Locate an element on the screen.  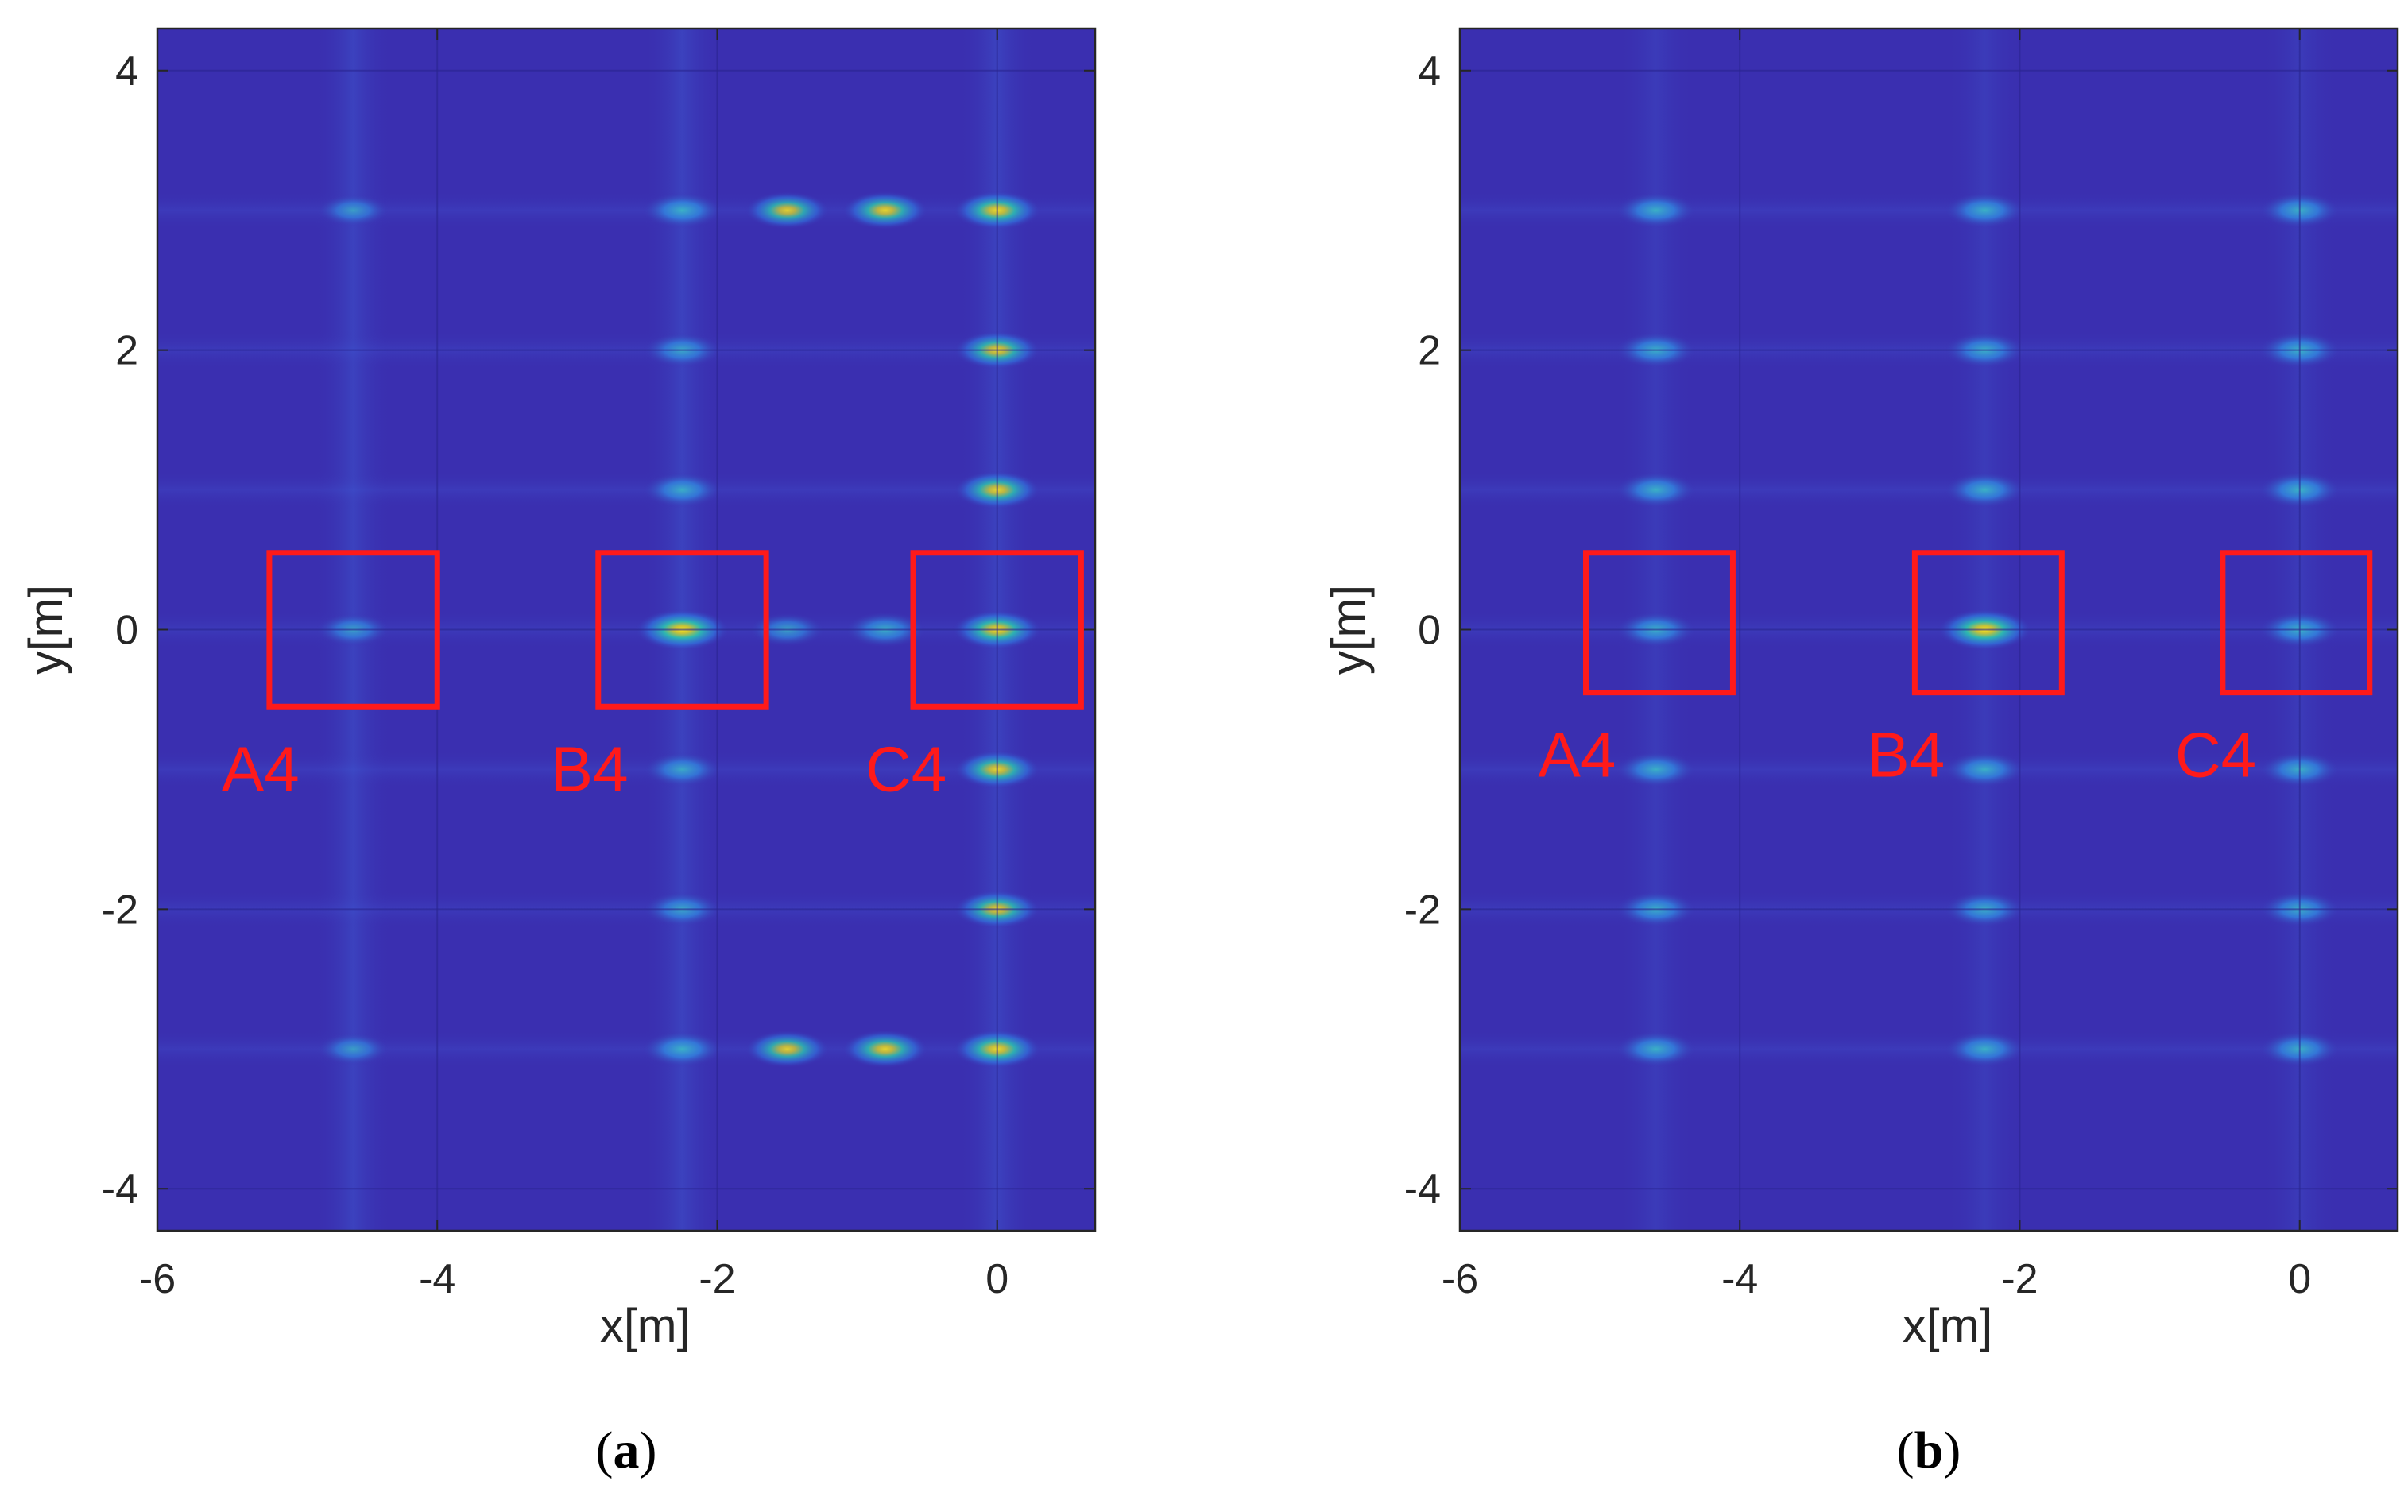
caption-a-letter: a is located at coordinates (627, 1450).